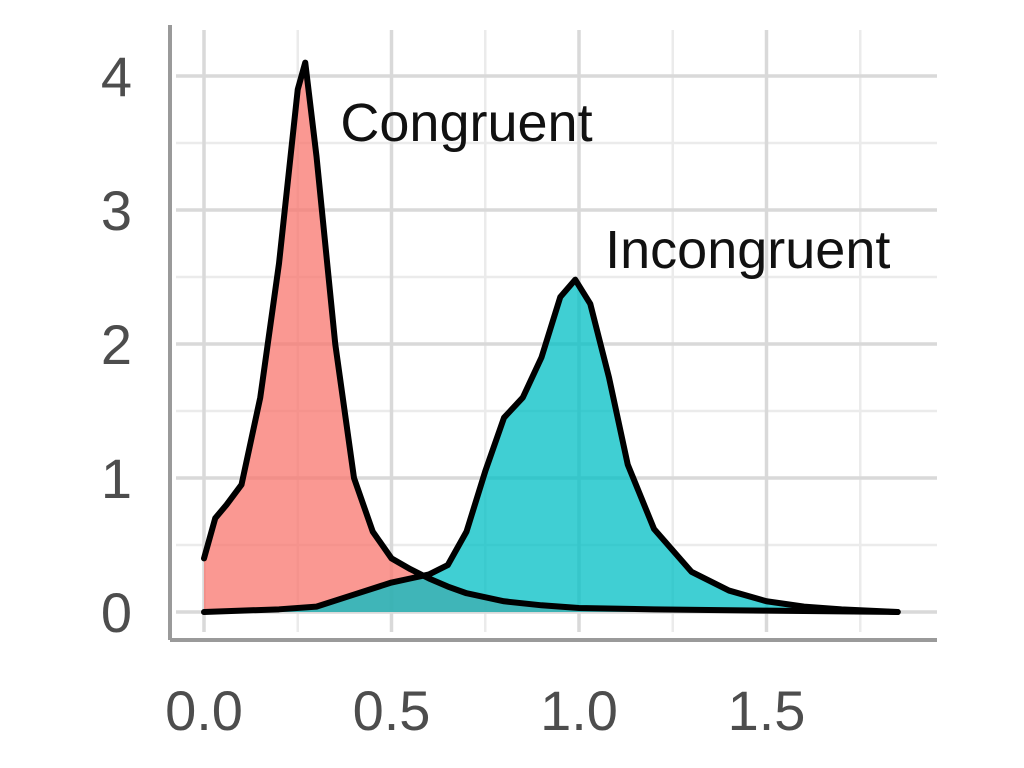 Image resolution: width=1024 pixels, height=768 pixels. Describe the element at coordinates (116, 76) in the screenshot. I see `y-tick-label: 4` at that location.